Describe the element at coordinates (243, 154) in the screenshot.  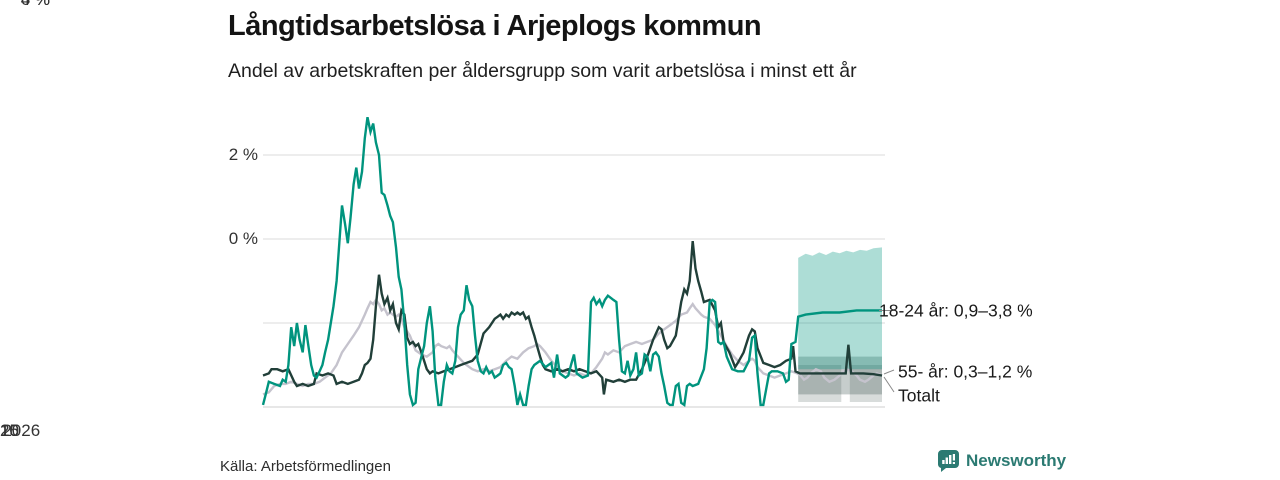
I see `y-axis-tick-2: 2 %` at that location.